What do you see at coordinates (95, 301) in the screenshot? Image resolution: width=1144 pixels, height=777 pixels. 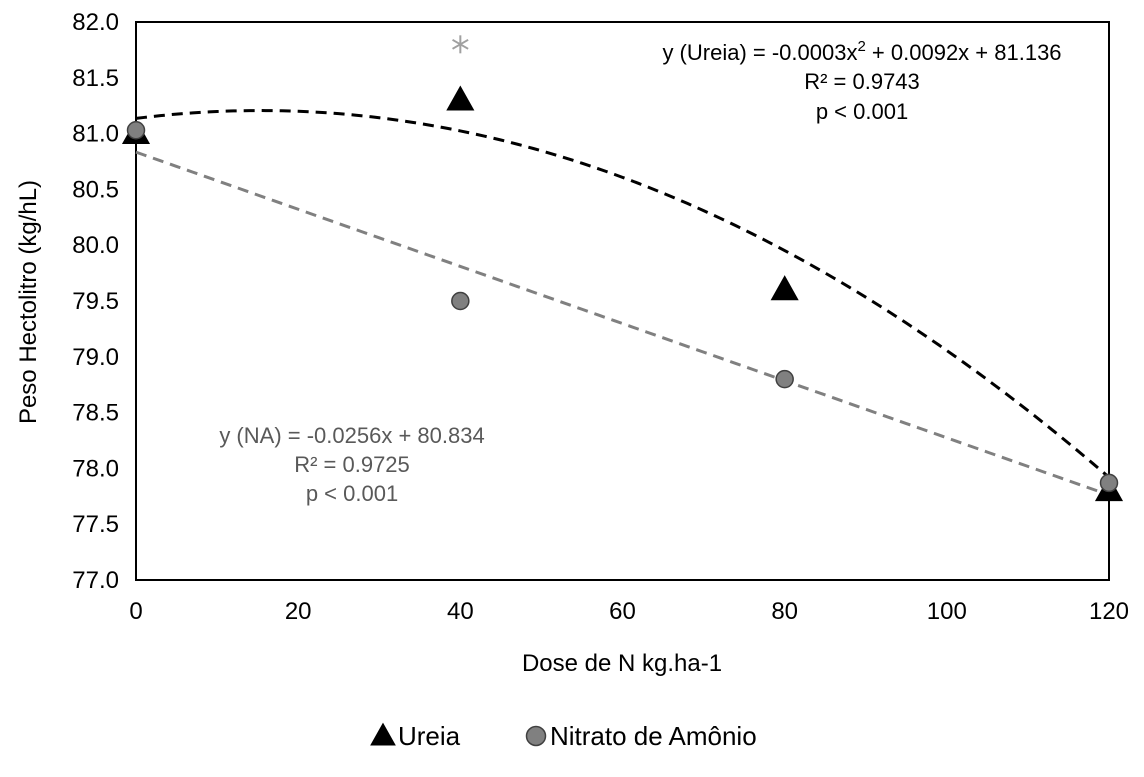 I see `y-tick-label: 79.5` at bounding box center [95, 301].